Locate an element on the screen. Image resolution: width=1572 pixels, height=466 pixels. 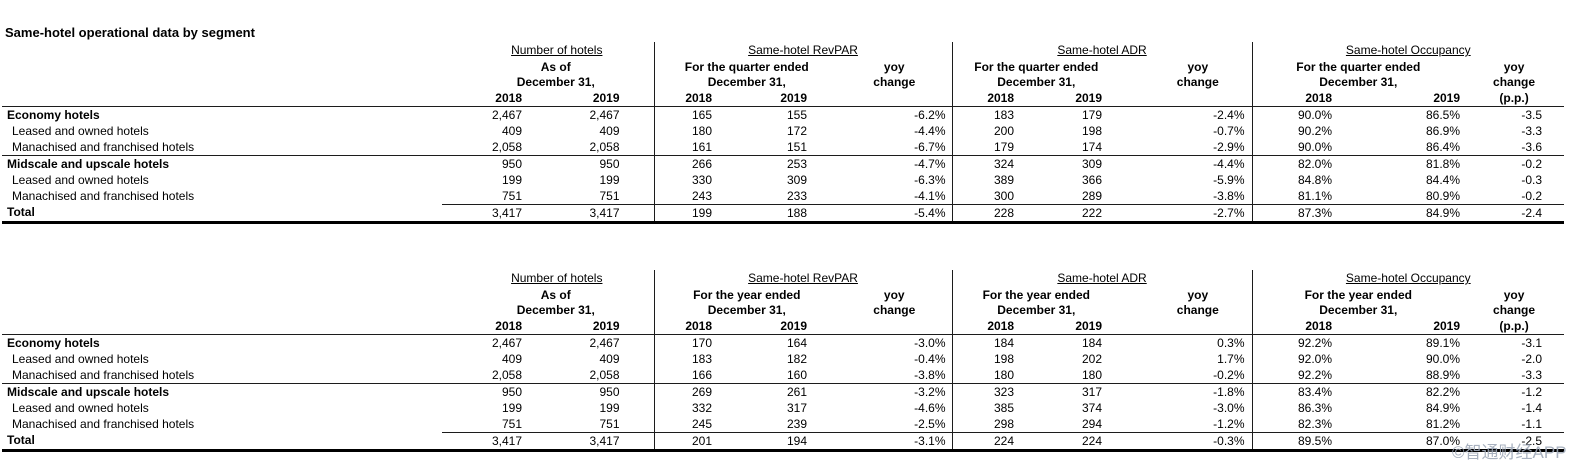
data-cell: -1.8% is located at coordinates (1179, 391).